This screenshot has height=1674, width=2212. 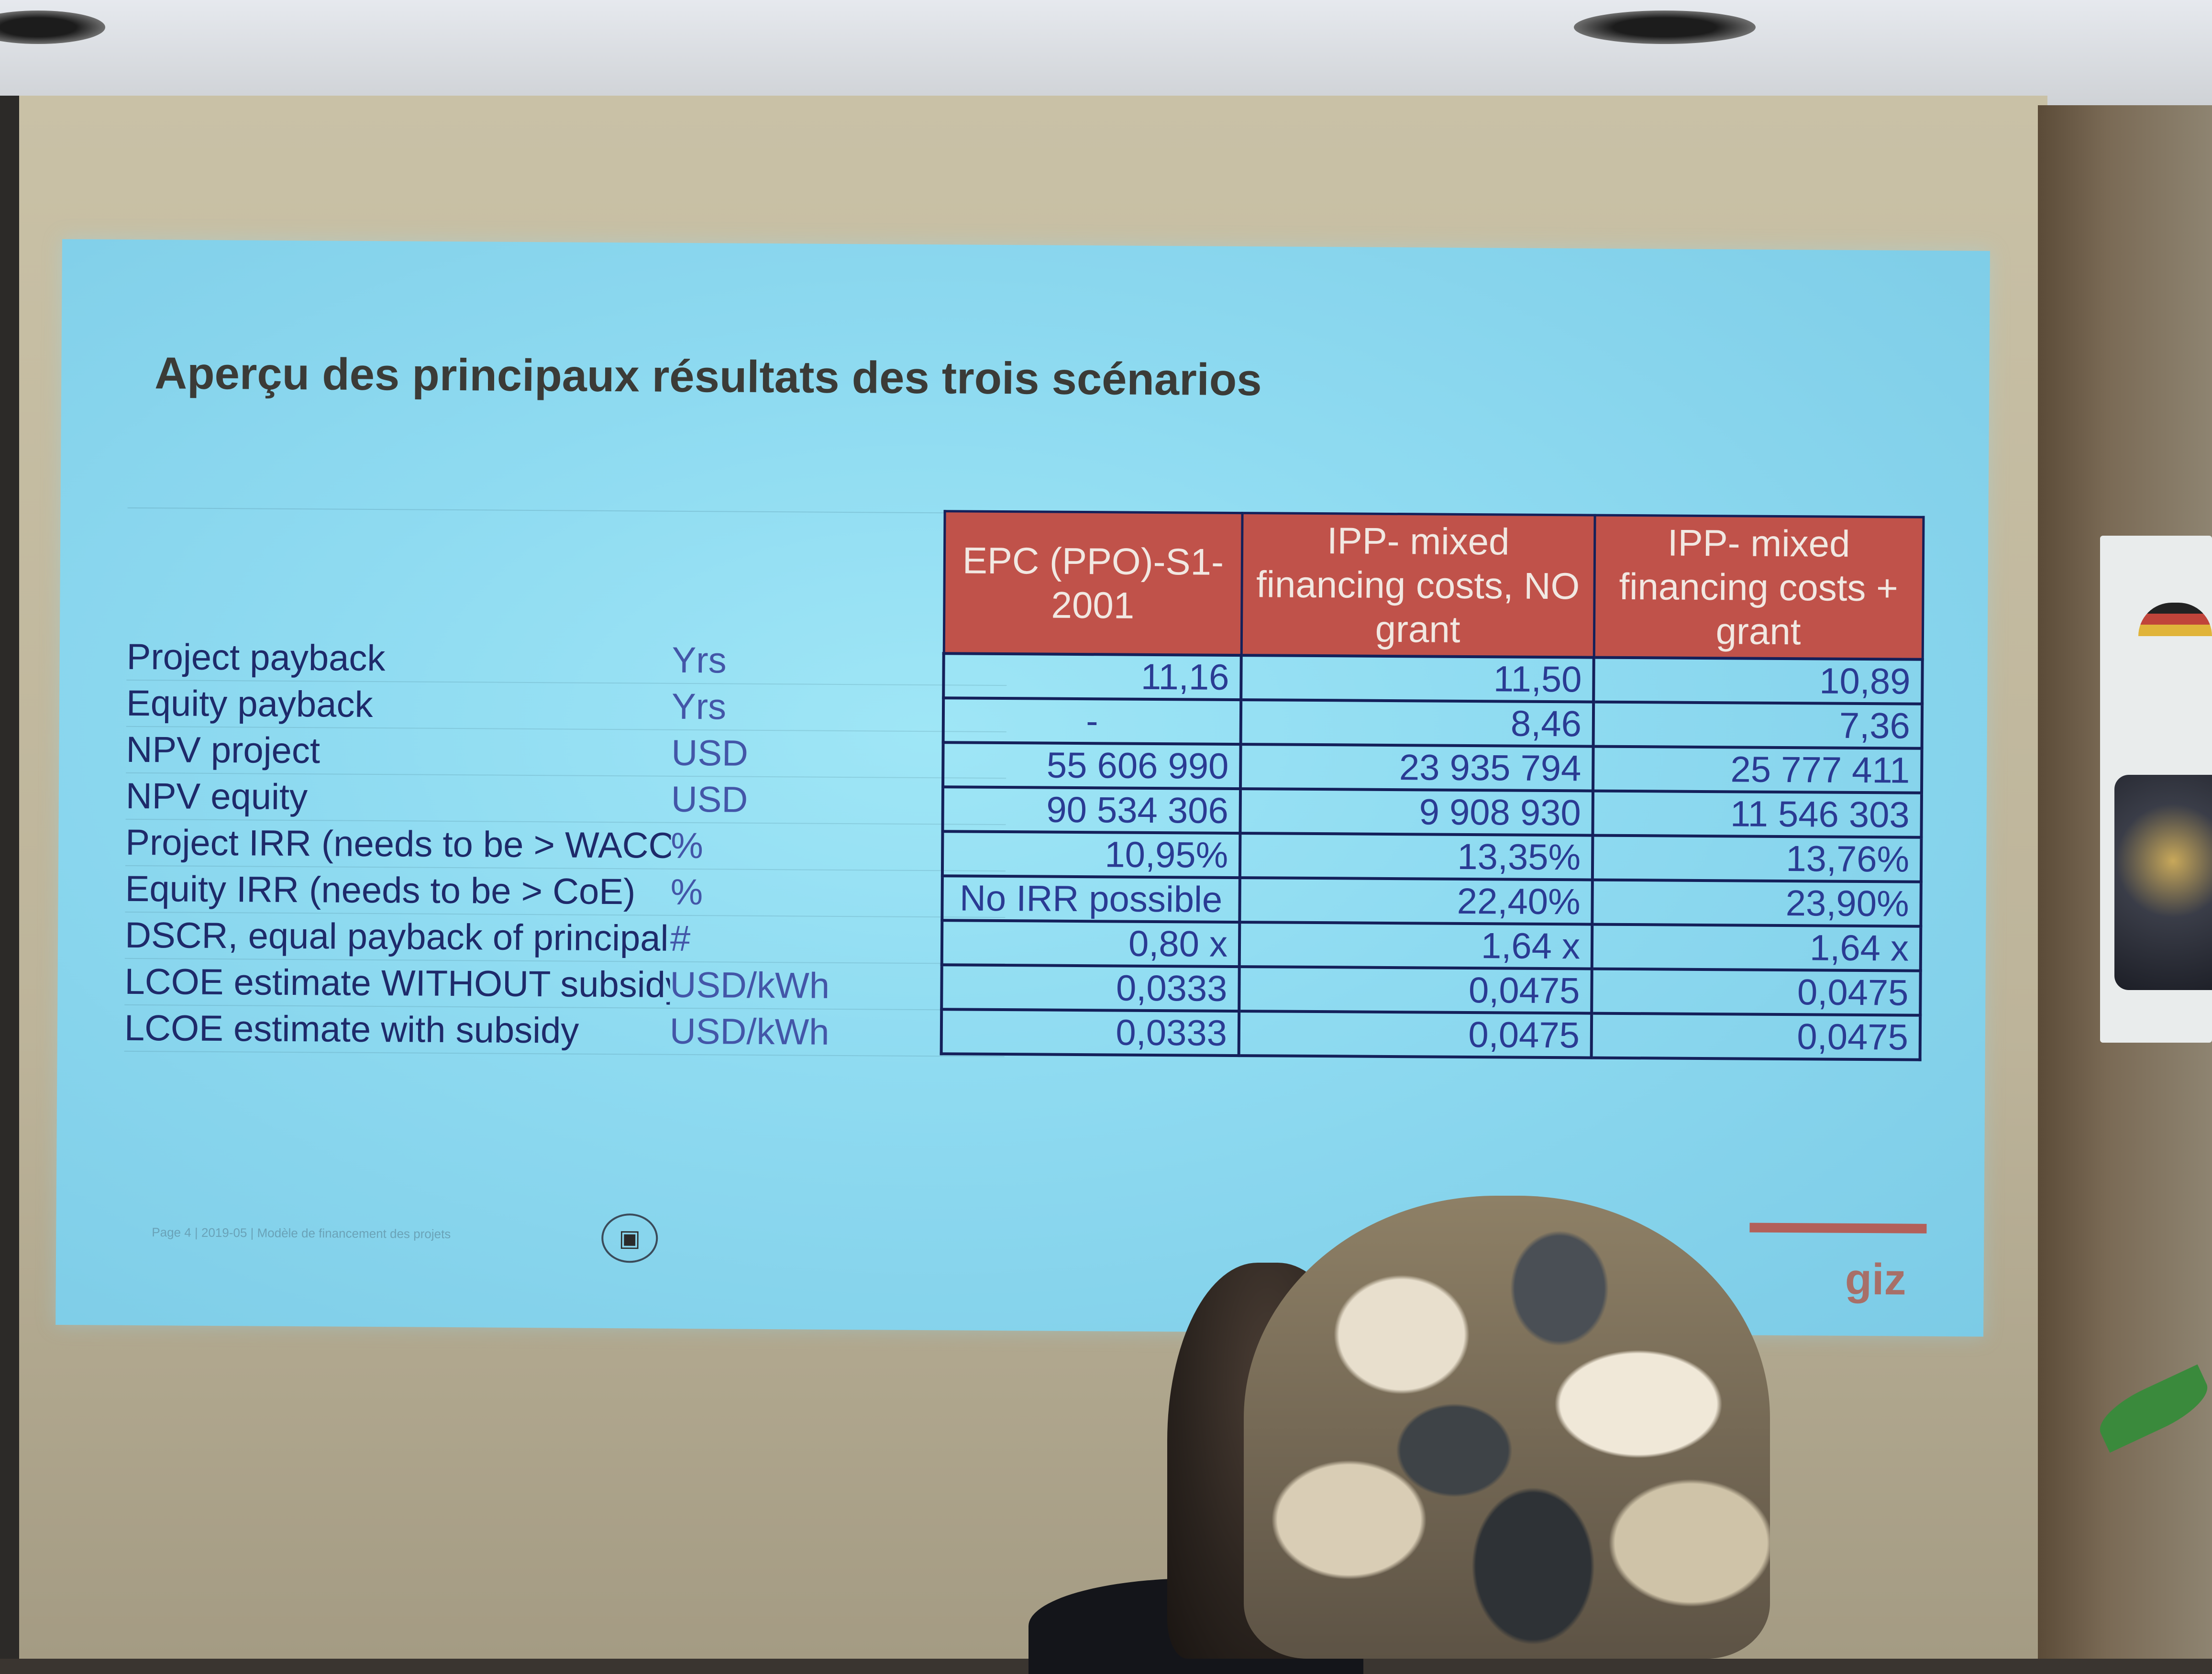 What do you see at coordinates (223, 750) in the screenshot?
I see `metric-label: NPV project` at bounding box center [223, 750].